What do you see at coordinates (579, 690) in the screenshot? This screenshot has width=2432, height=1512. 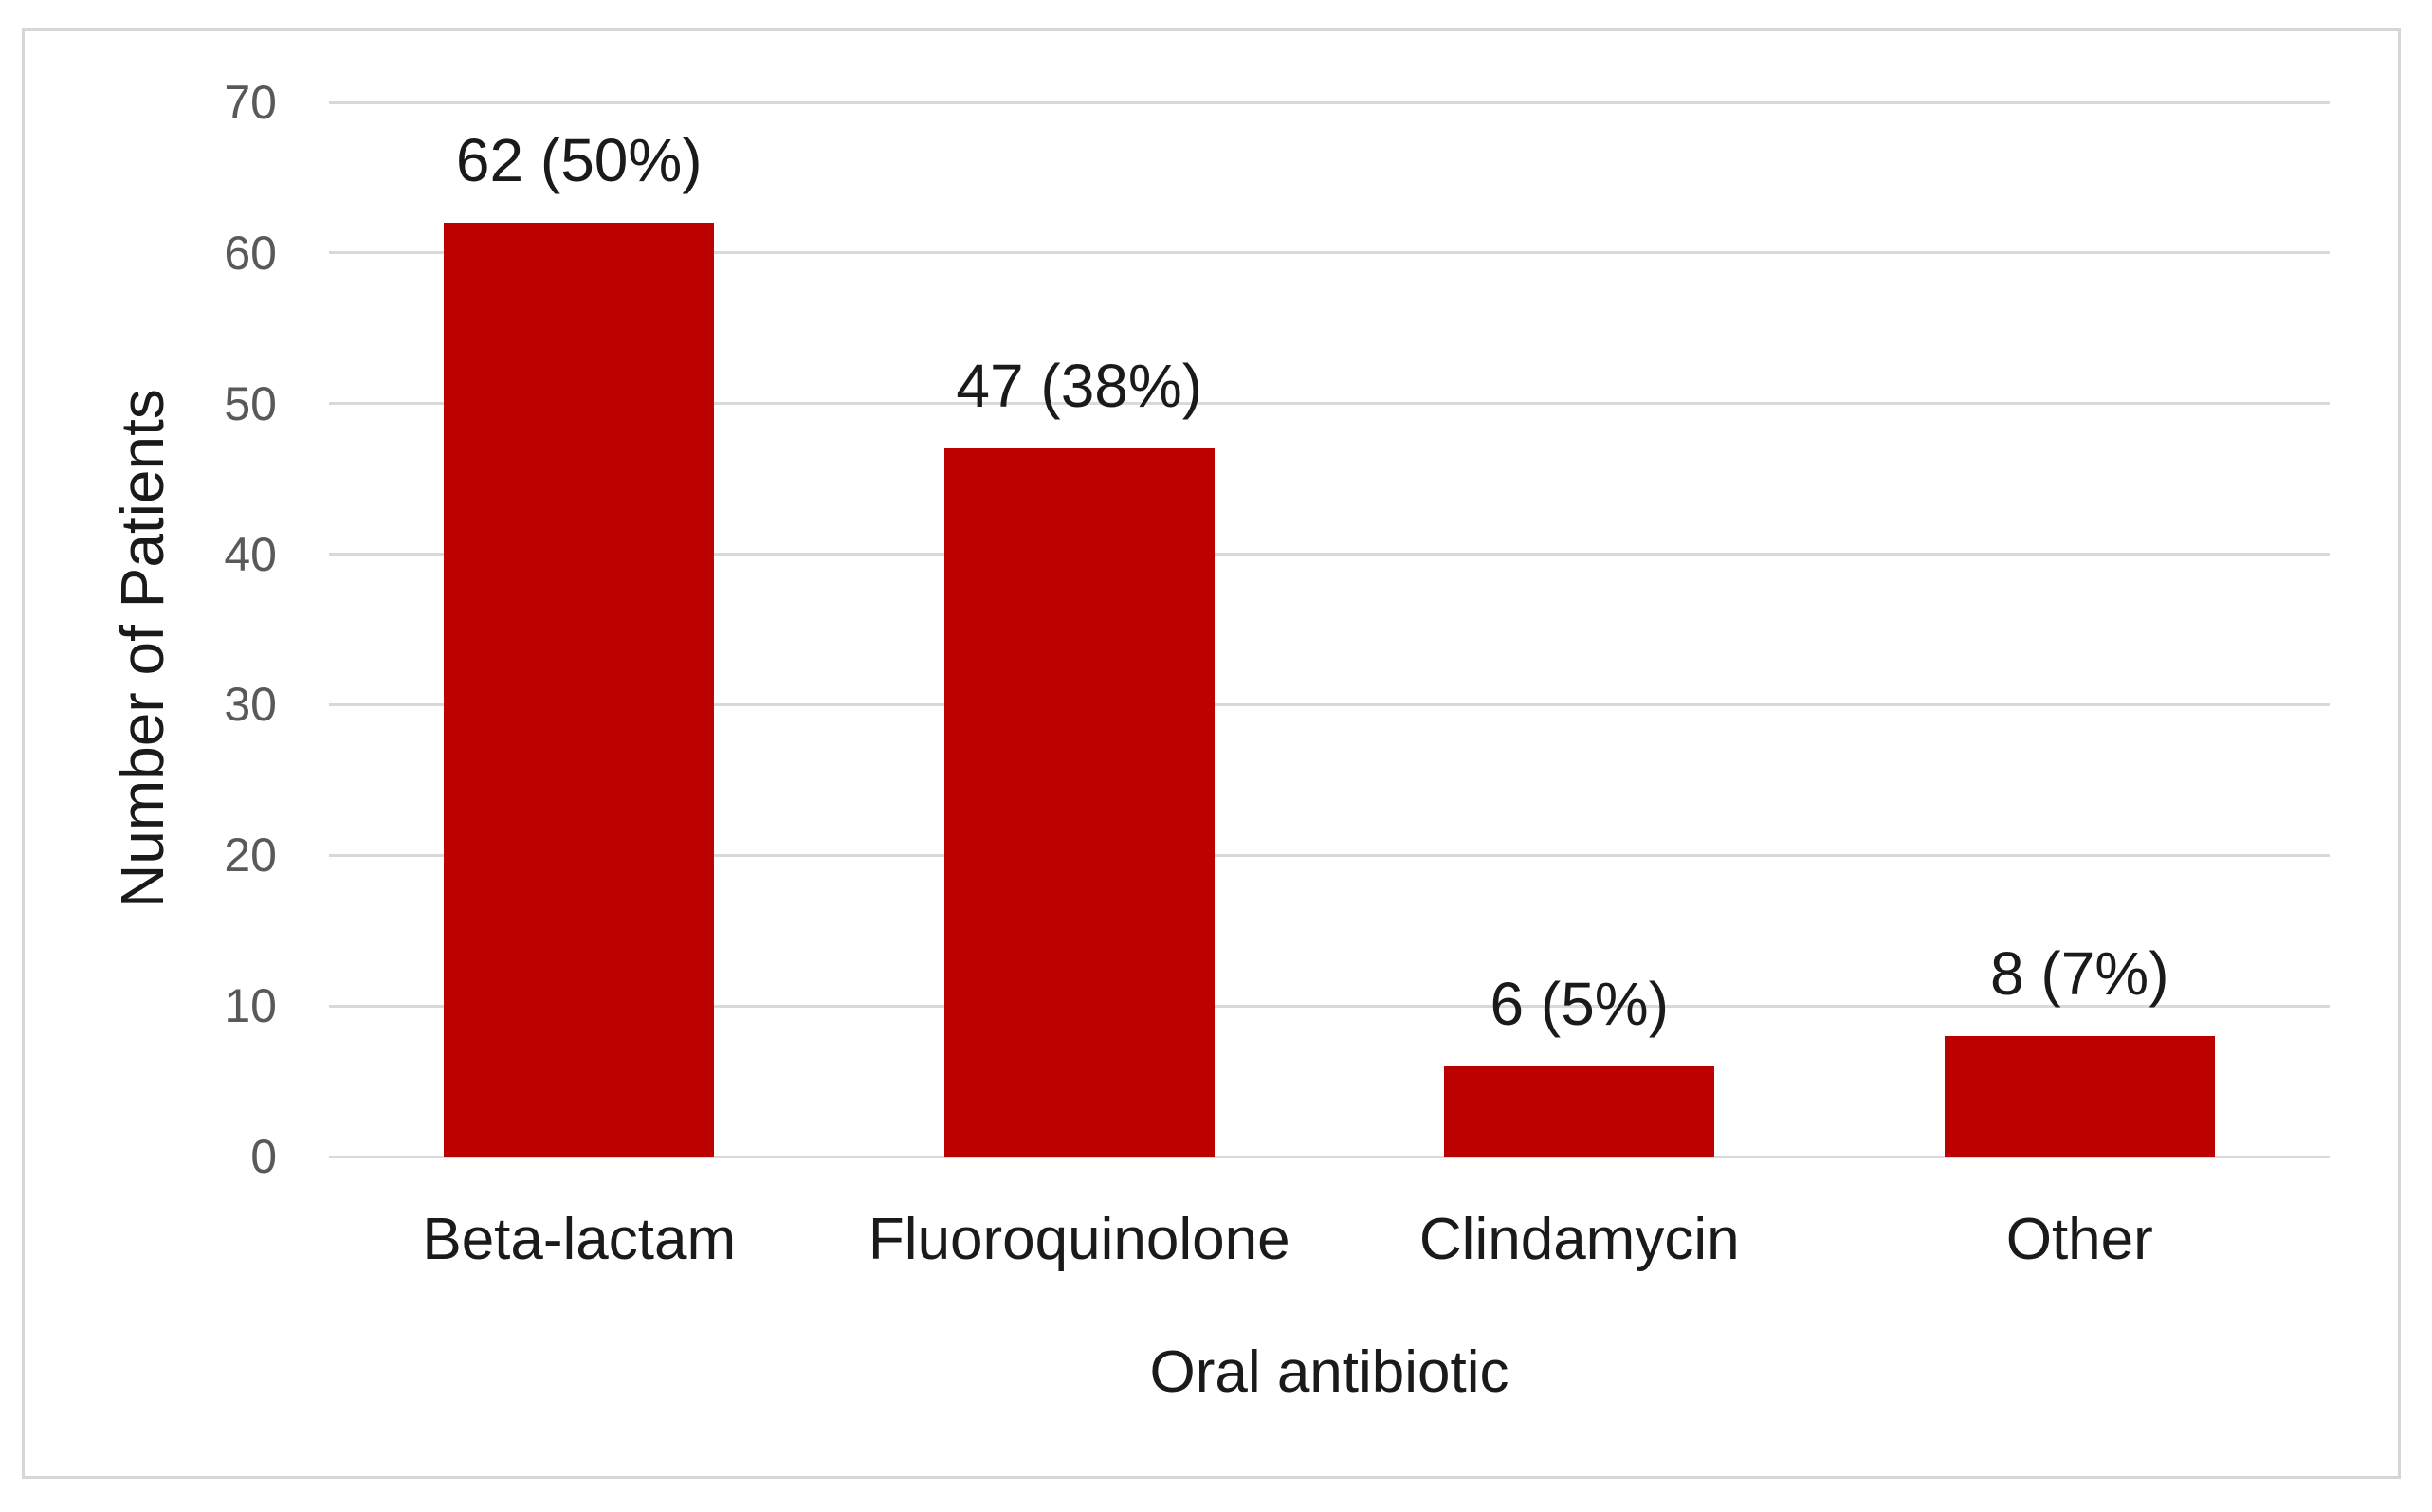 I see `bar-beta-lactam` at bounding box center [579, 690].